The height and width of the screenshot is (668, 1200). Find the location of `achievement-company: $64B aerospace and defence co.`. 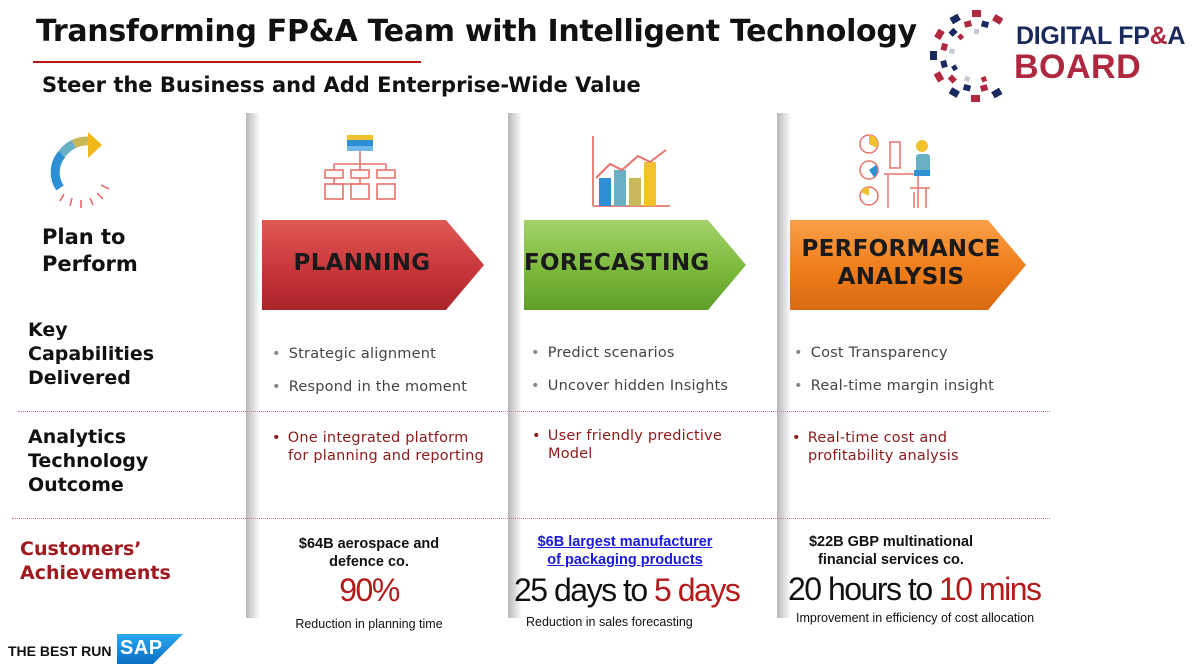

achievement-company: $64B aerospace and defence co. is located at coordinates (369, 553).